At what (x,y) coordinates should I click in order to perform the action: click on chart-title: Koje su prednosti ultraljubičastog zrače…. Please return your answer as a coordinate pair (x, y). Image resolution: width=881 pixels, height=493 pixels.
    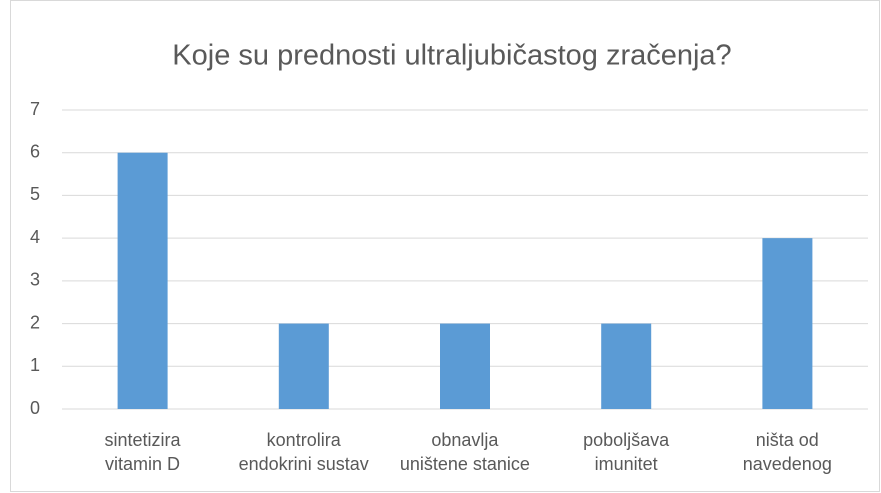
    Looking at the image, I should click on (451, 56).